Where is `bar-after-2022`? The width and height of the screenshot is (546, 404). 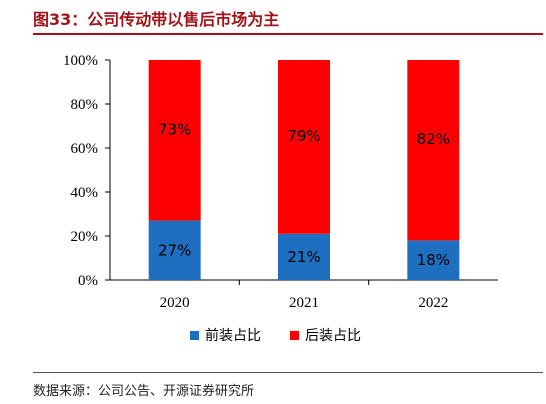 bar-after-2022 is located at coordinates (433, 150).